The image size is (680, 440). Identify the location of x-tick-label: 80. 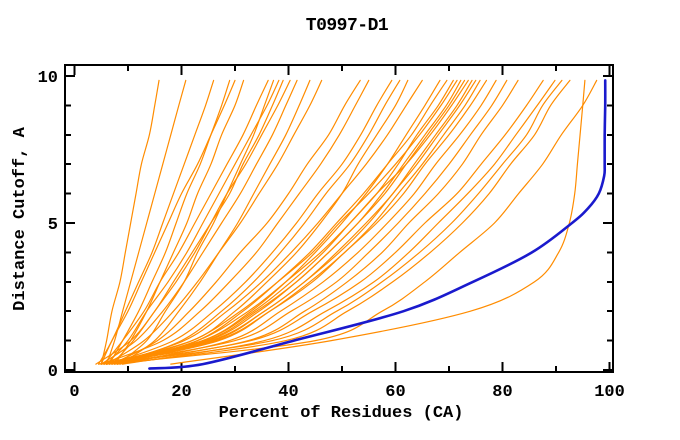
(502, 392).